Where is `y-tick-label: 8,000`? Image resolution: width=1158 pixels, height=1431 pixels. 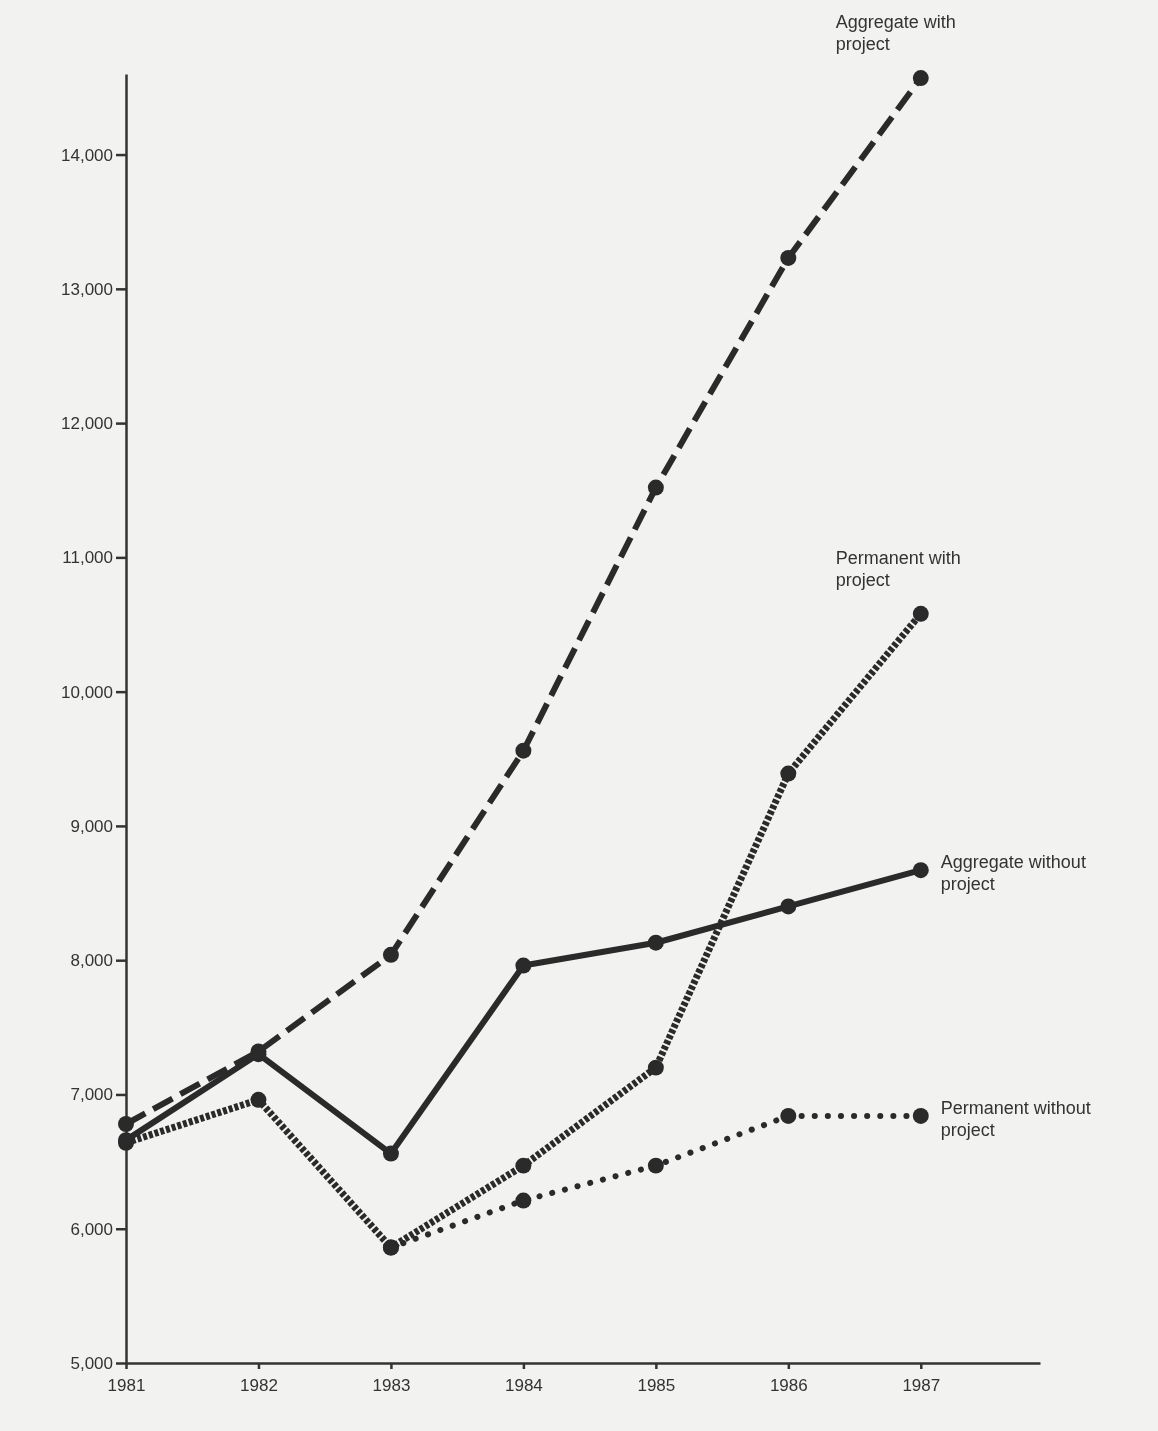
y-tick-label: 8,000 is located at coordinates (91, 961).